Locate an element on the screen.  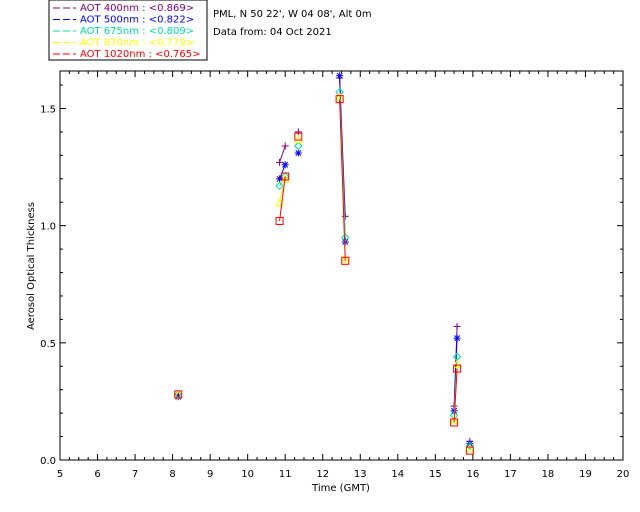
x-tick-label: 18 is located at coordinates (548, 474).